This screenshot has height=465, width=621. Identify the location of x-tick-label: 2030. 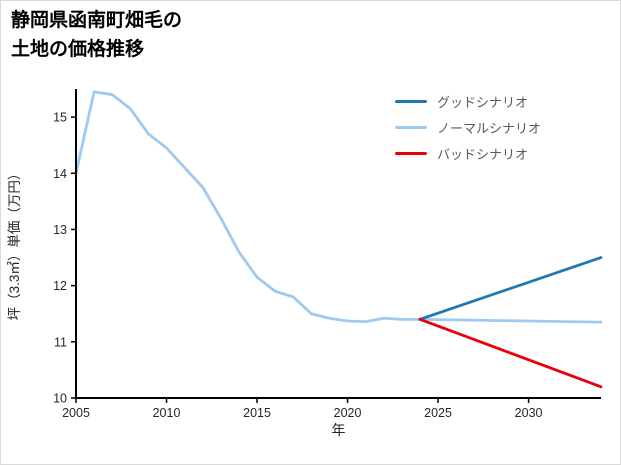
(529, 413).